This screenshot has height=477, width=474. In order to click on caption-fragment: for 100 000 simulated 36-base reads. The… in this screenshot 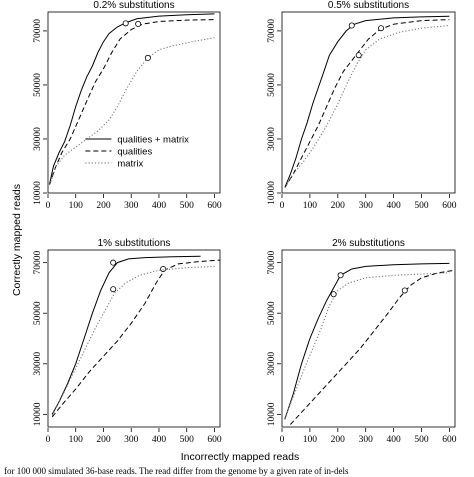, I will do `click(176, 471)`.